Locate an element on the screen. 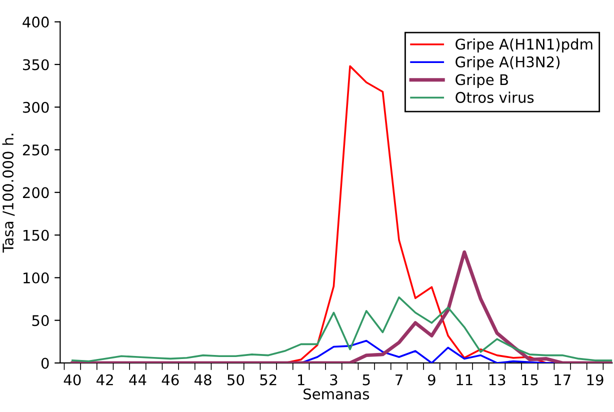 Image resolution: width=614 pixels, height=412 pixels. line-series is located at coordinates (342, 329).